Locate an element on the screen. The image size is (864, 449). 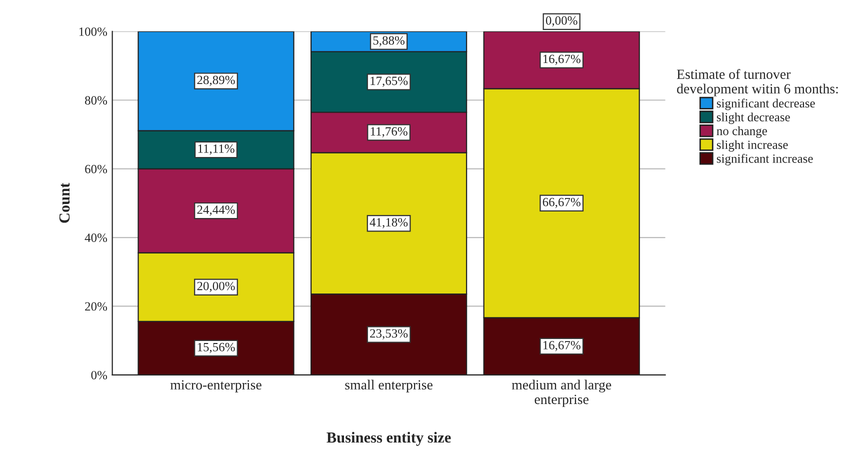
x-tick-label: micro-enterprise is located at coordinates (216, 386).